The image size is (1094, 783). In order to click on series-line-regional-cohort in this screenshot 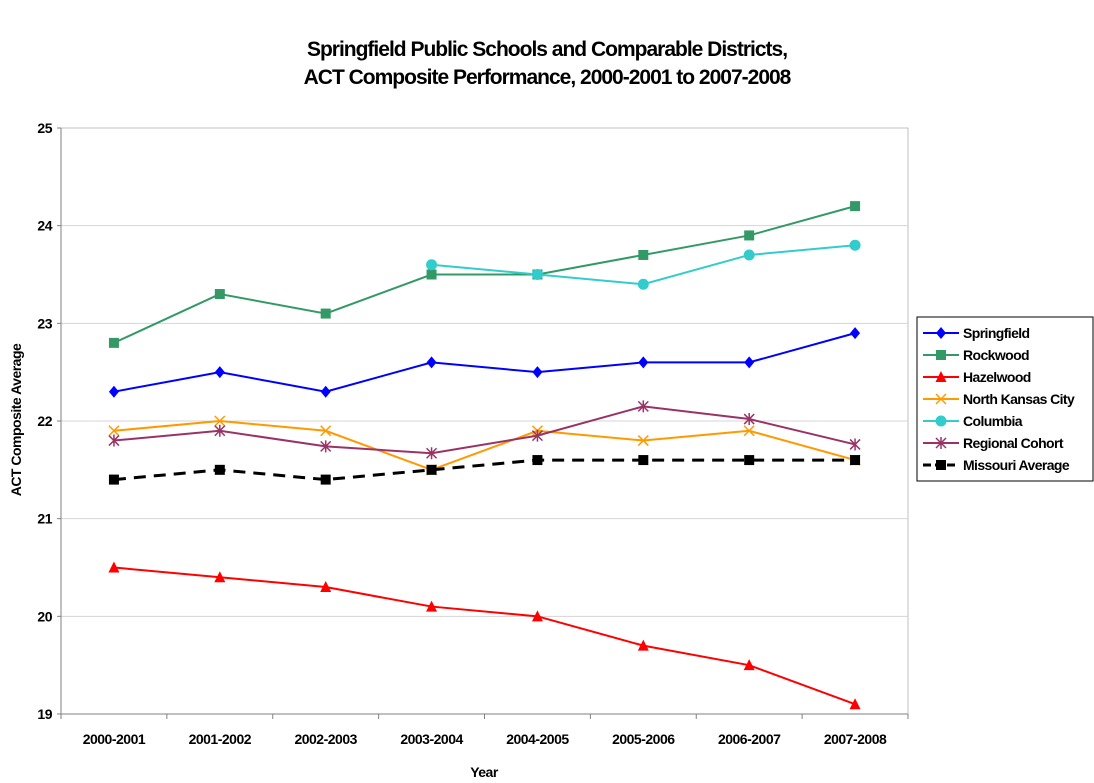, I will do `click(484, 430)`.